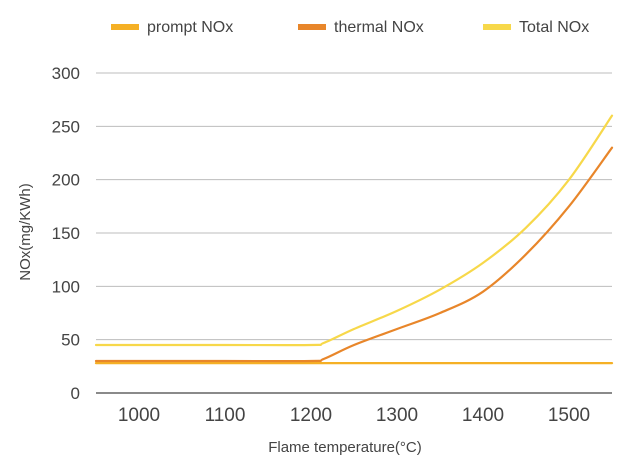 Image resolution: width=628 pixels, height=462 pixels. What do you see at coordinates (497, 27) in the screenshot?
I see `legend-swatch-total-nox` at bounding box center [497, 27].